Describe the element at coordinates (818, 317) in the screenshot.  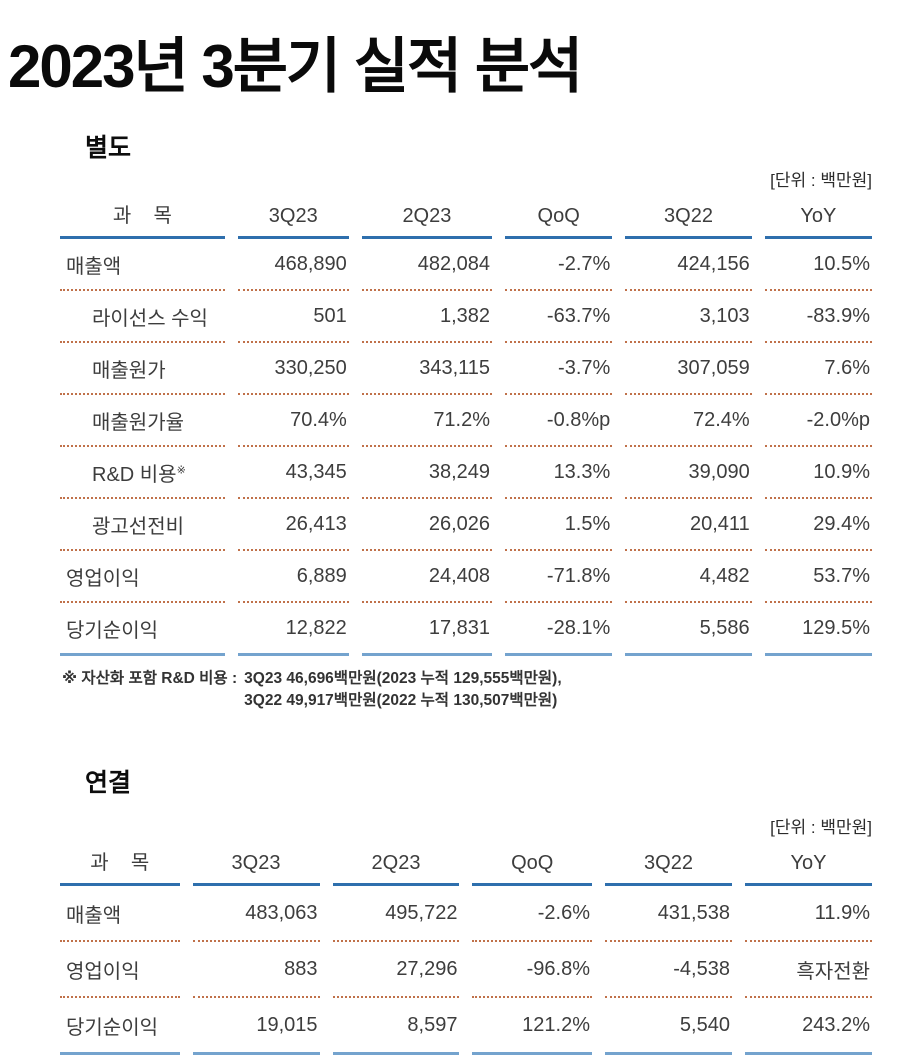
I see `cell-yoy: -83.9%` at that location.